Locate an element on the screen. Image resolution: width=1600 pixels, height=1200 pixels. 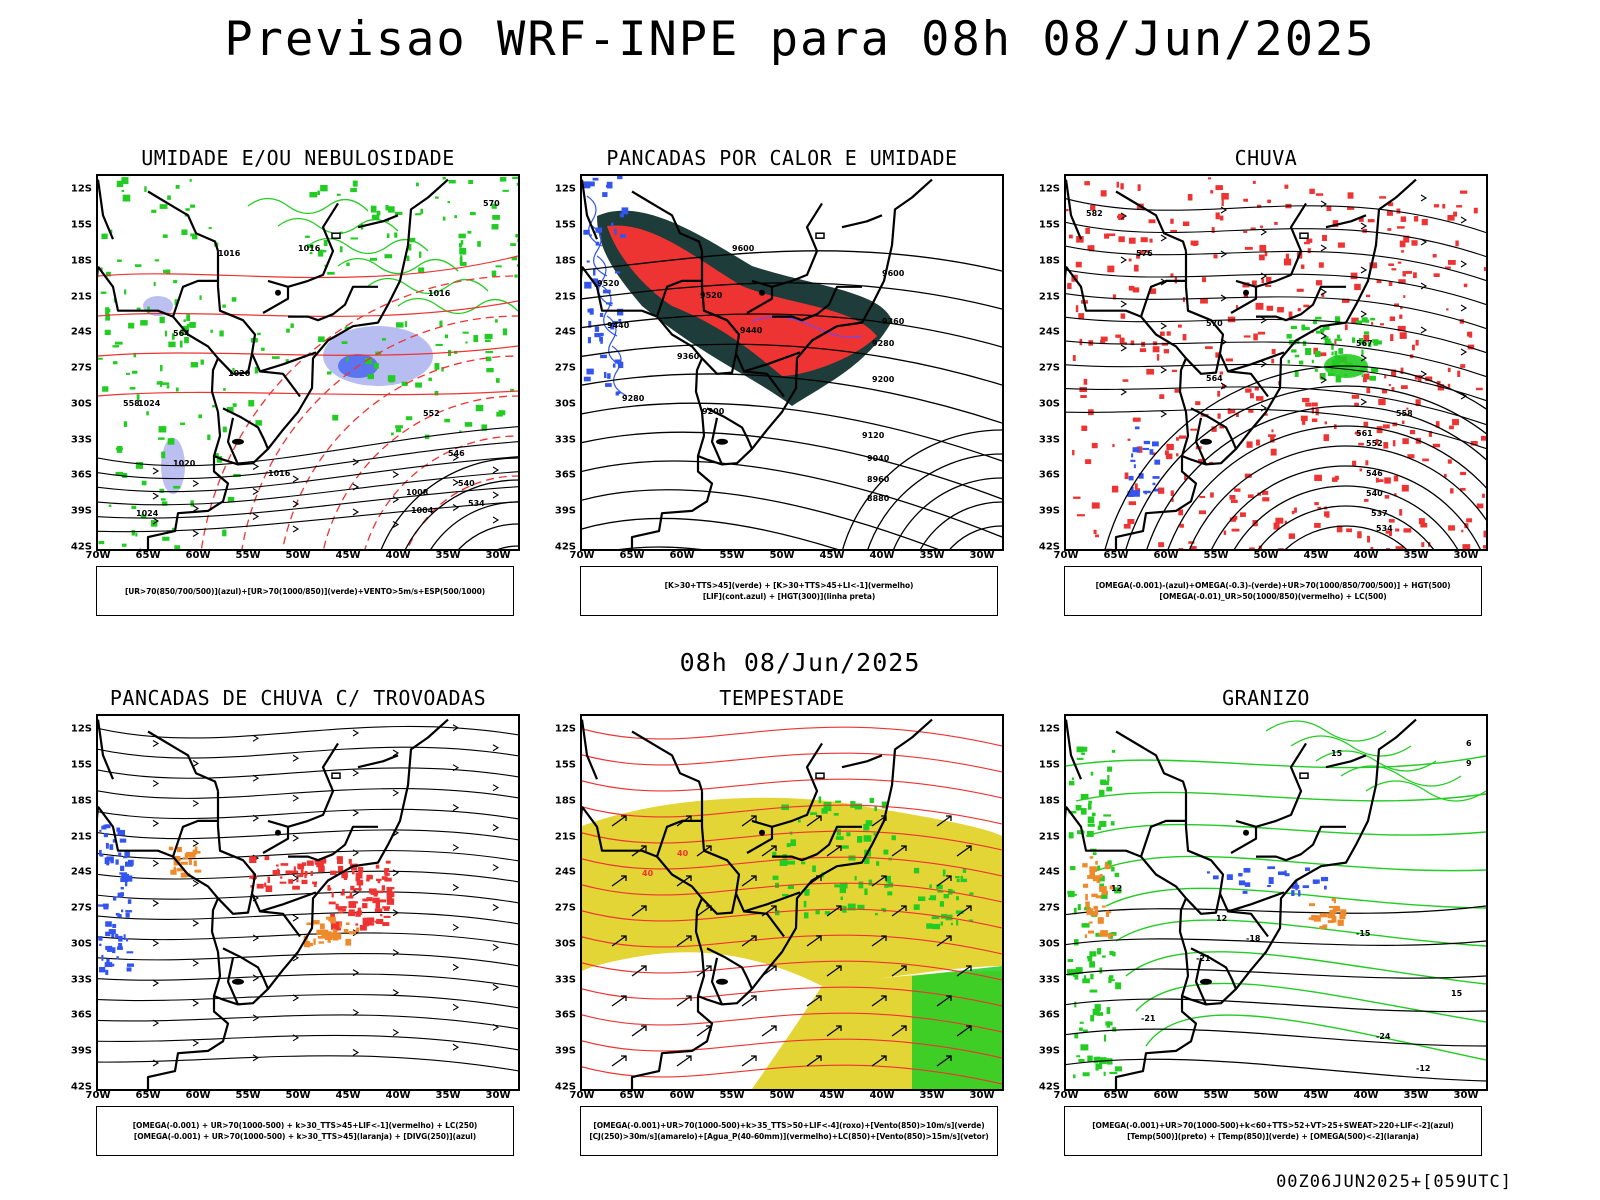
lat-tick-label: 36S is located at coordinates (565, 1015).